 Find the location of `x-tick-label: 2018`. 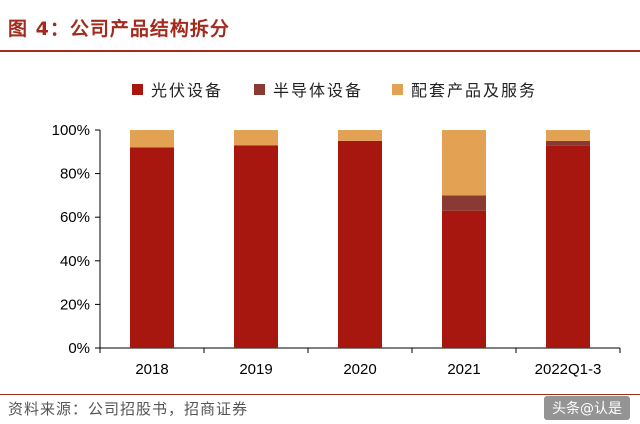

x-tick-label: 2018 is located at coordinates (151, 369).